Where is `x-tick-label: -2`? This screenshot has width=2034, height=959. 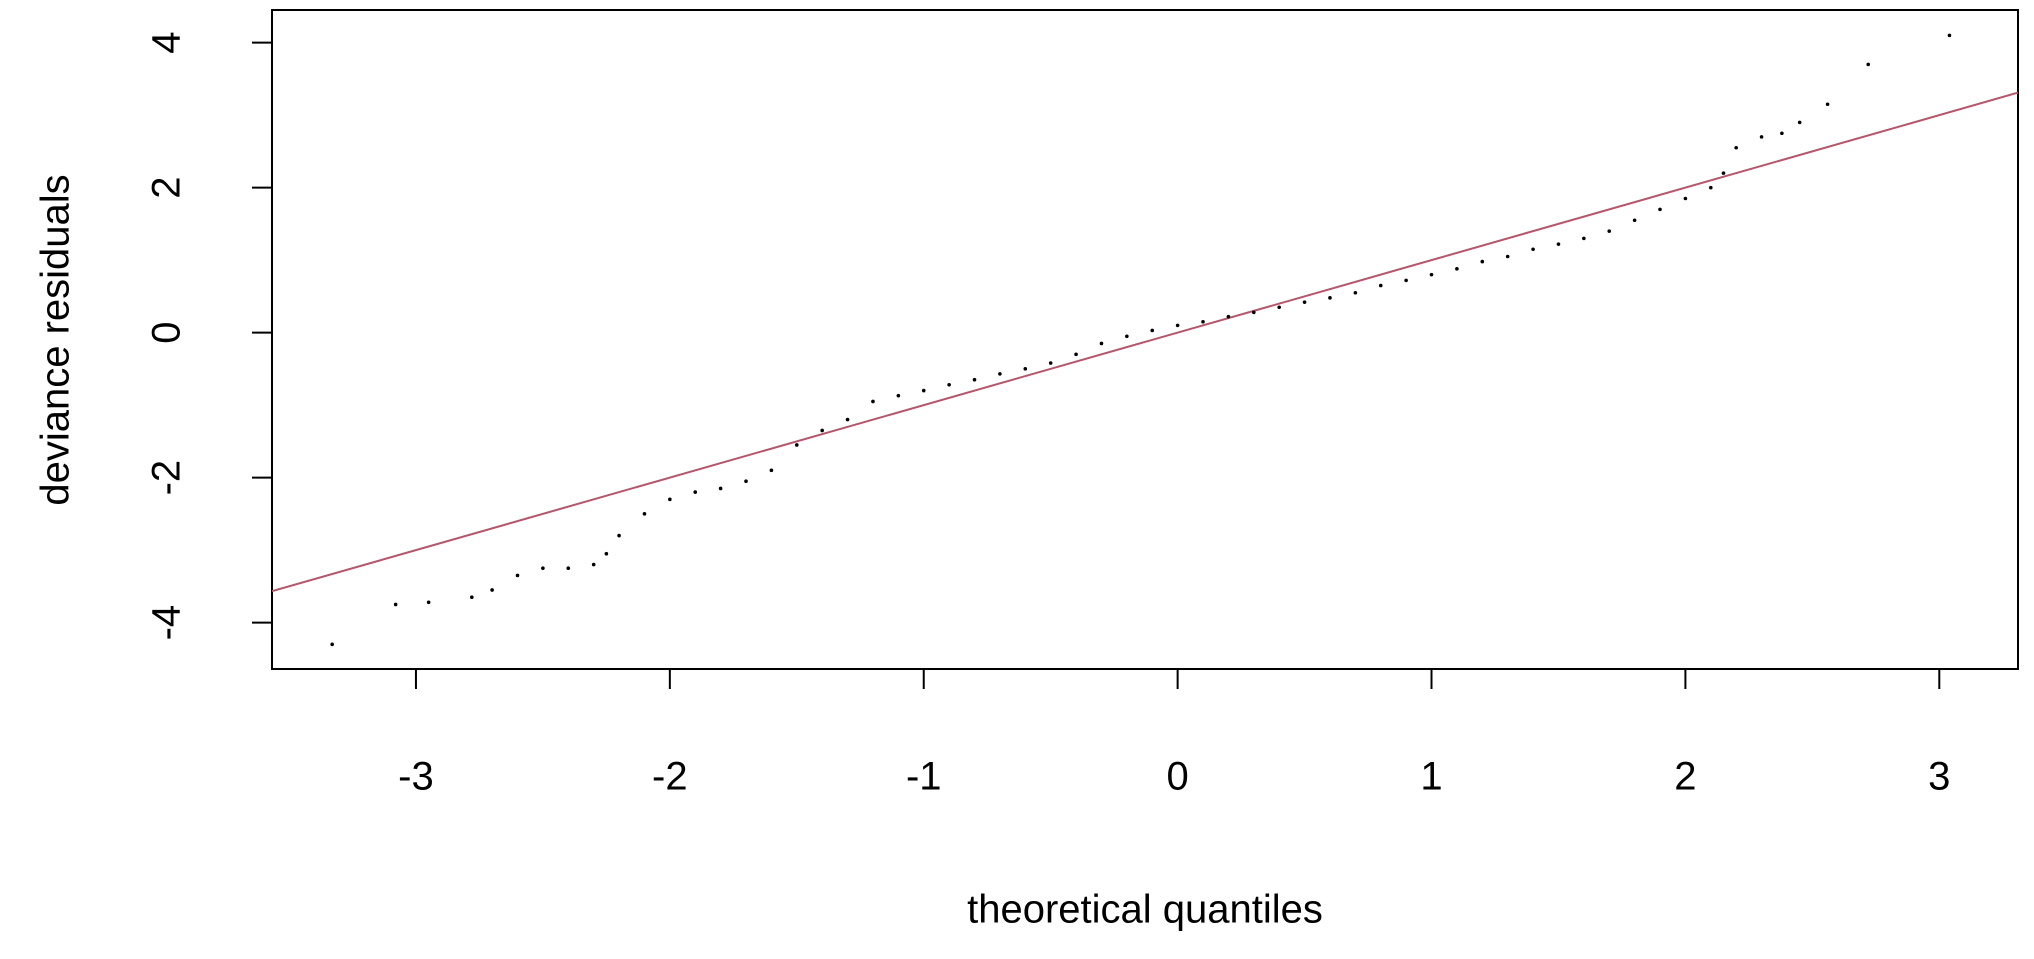 x-tick-label: -2 is located at coordinates (670, 777).